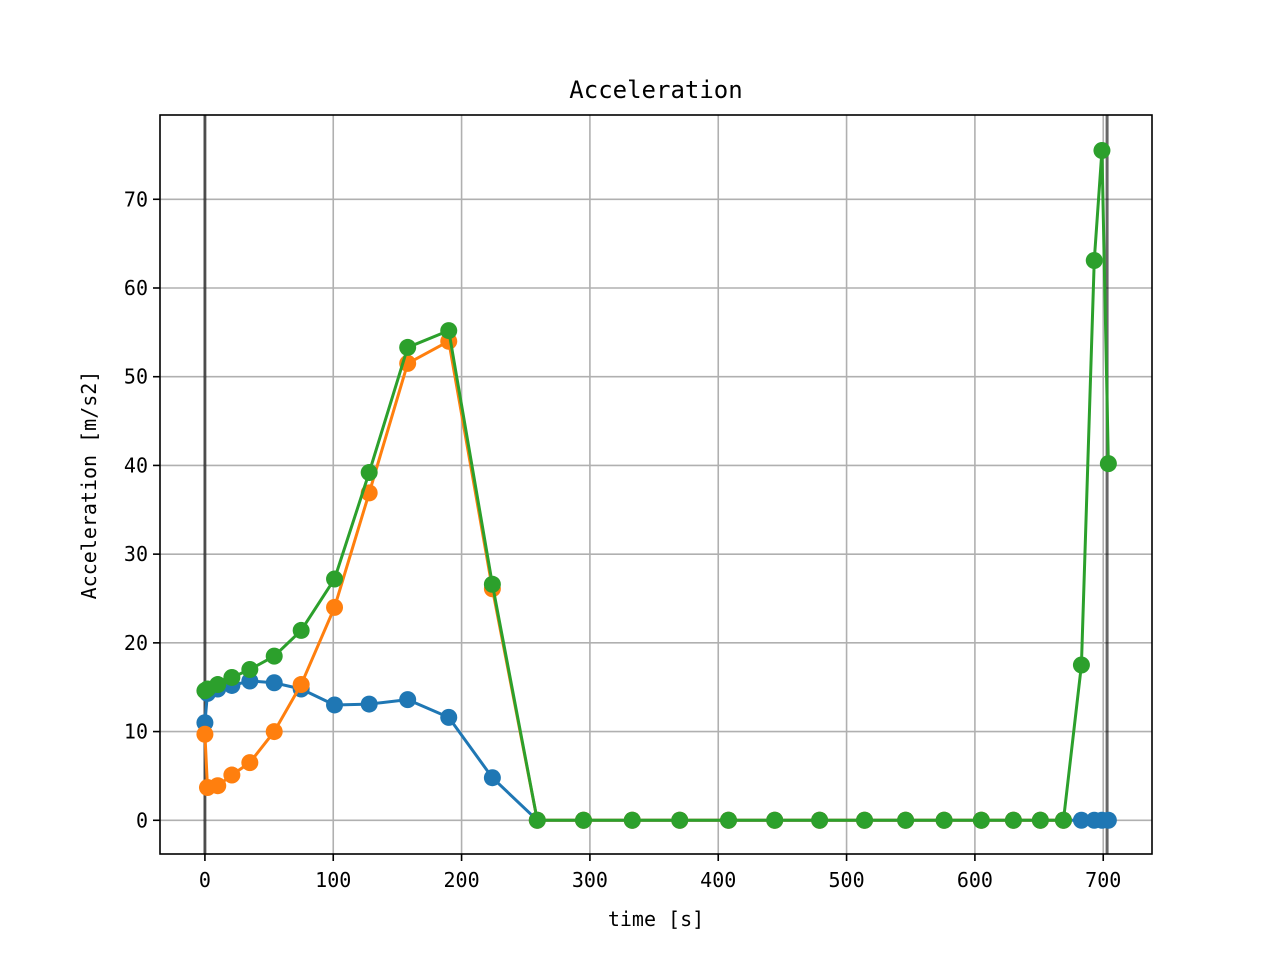 The height and width of the screenshot is (960, 1280). Describe the element at coordinates (975, 880) in the screenshot. I see `x-tick-label: 600` at that location.